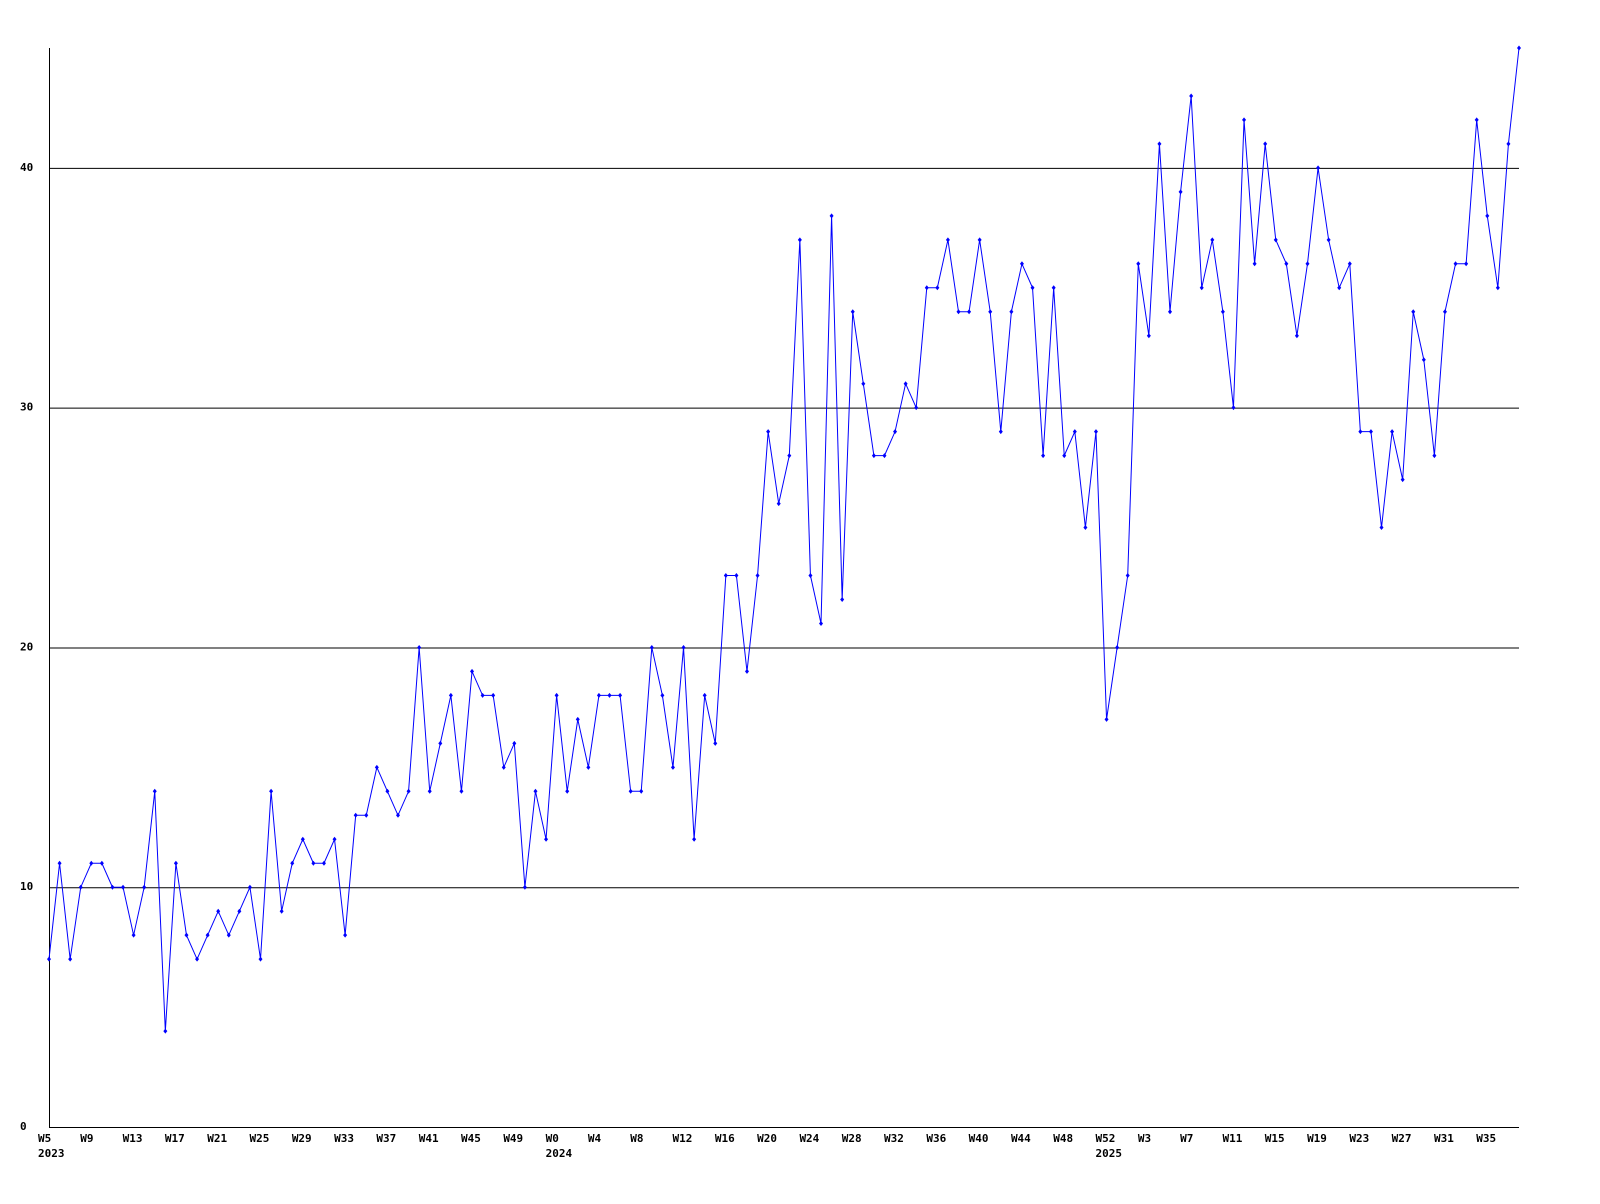 The image size is (1600, 1204). Describe the element at coordinates (429, 1138) in the screenshot. I see `x-tick-label: W41` at that location.